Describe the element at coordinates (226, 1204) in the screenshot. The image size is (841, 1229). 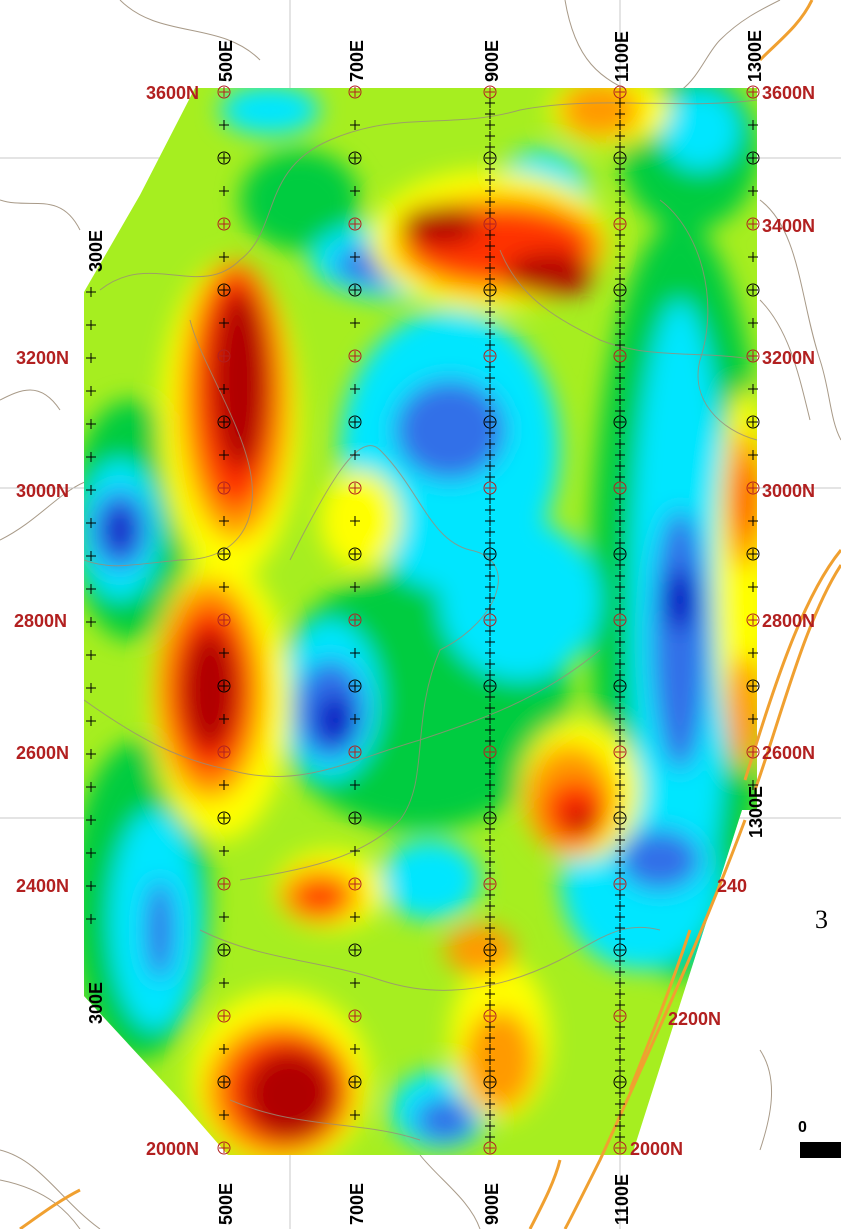
I see `easting-label-500e-bottom: 500E` at that location.